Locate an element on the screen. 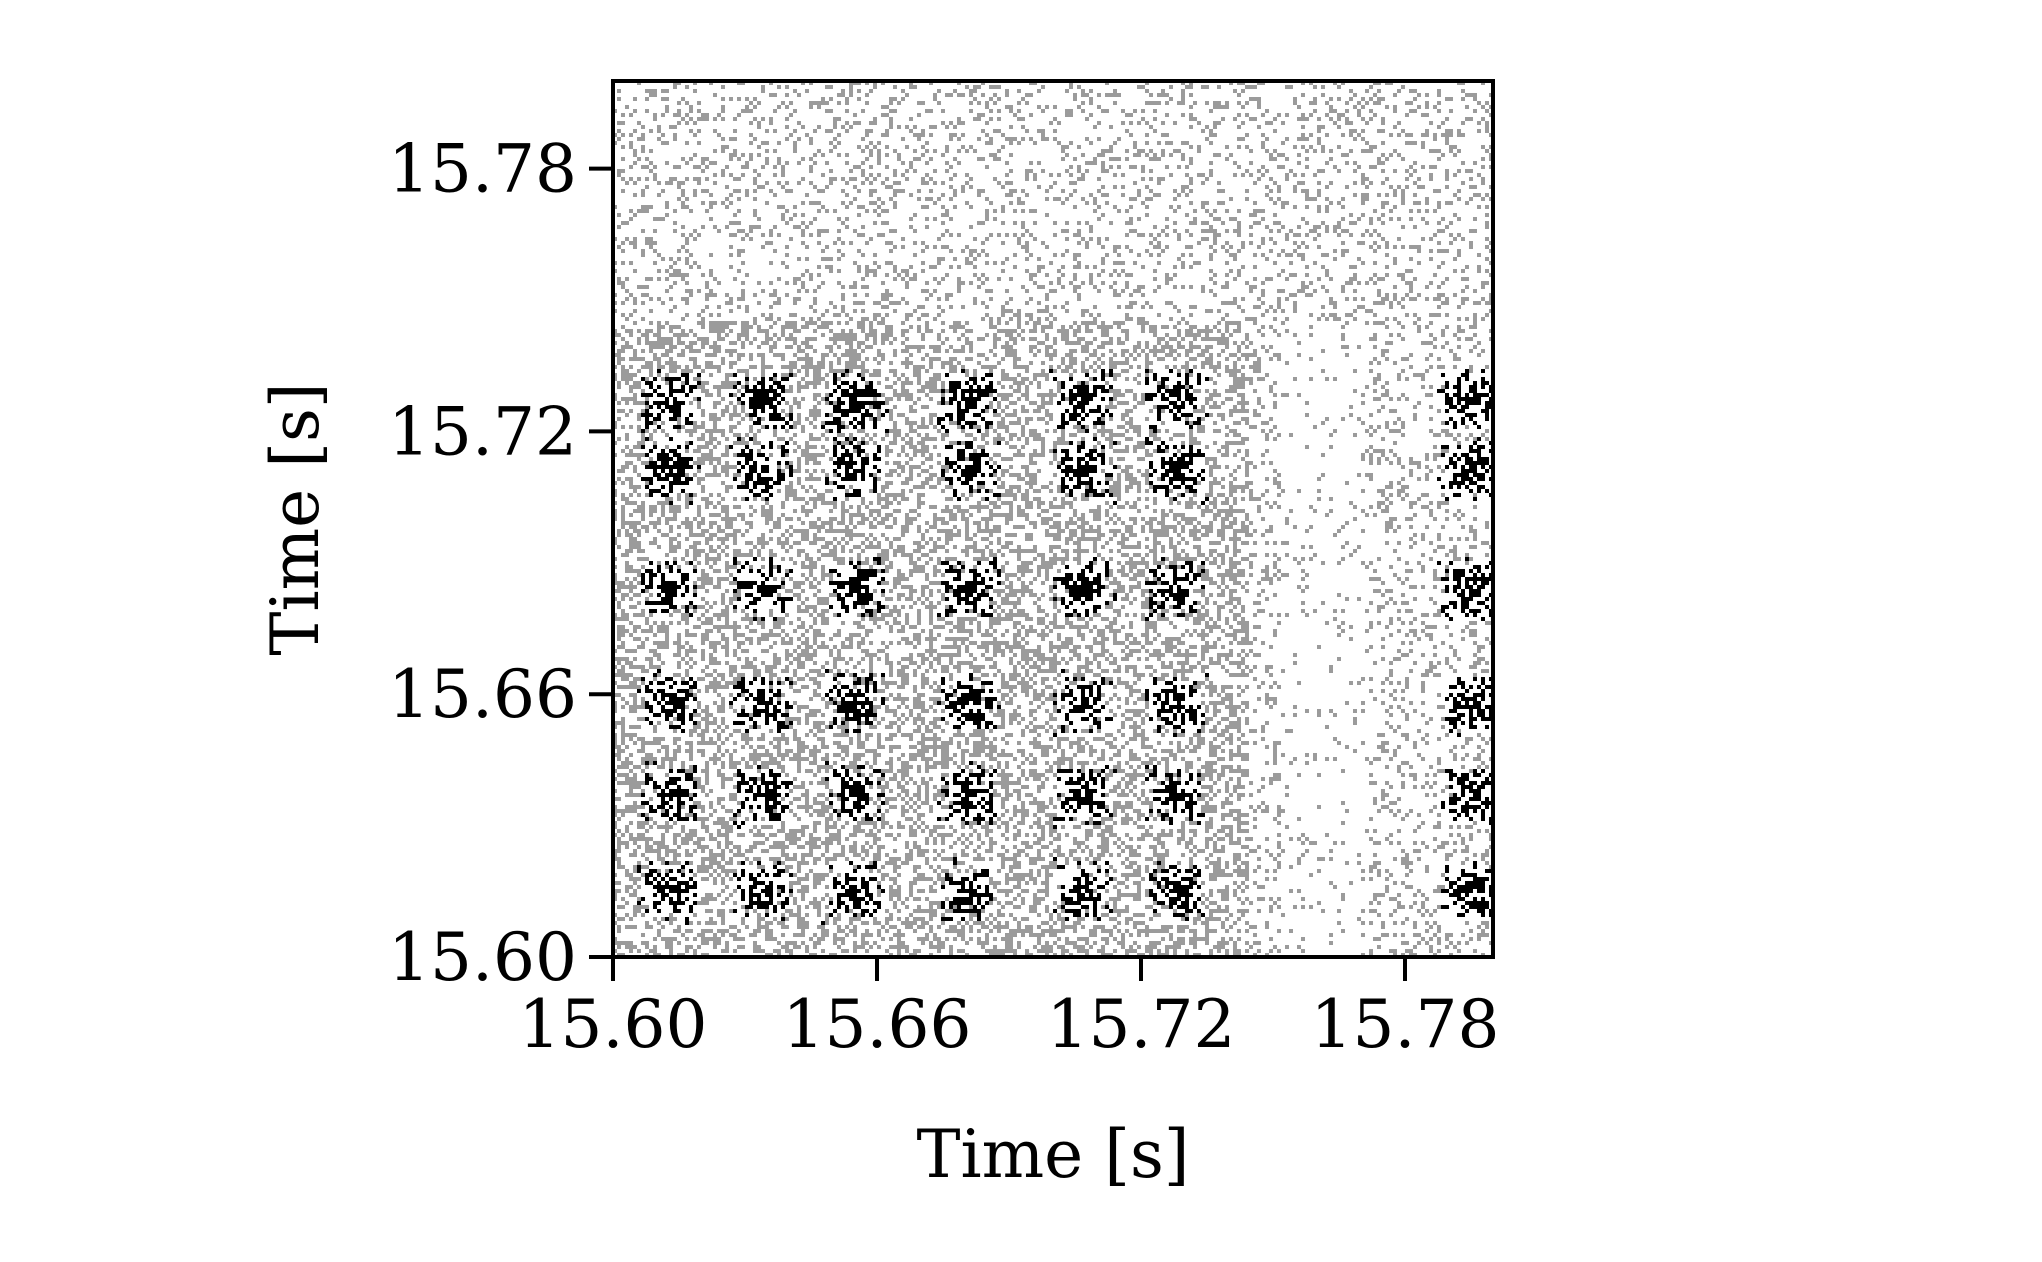 The height and width of the screenshot is (1262, 2042). x-tick-label: 15.60 is located at coordinates (613, 1024).